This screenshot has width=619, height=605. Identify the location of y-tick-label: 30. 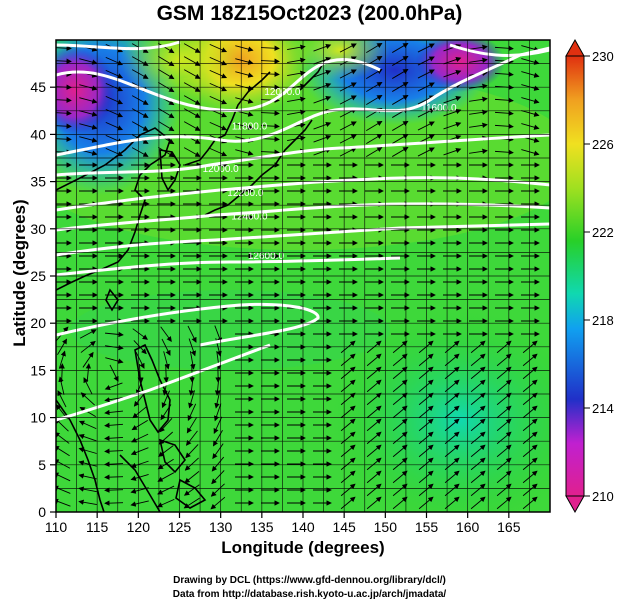
(38, 229).